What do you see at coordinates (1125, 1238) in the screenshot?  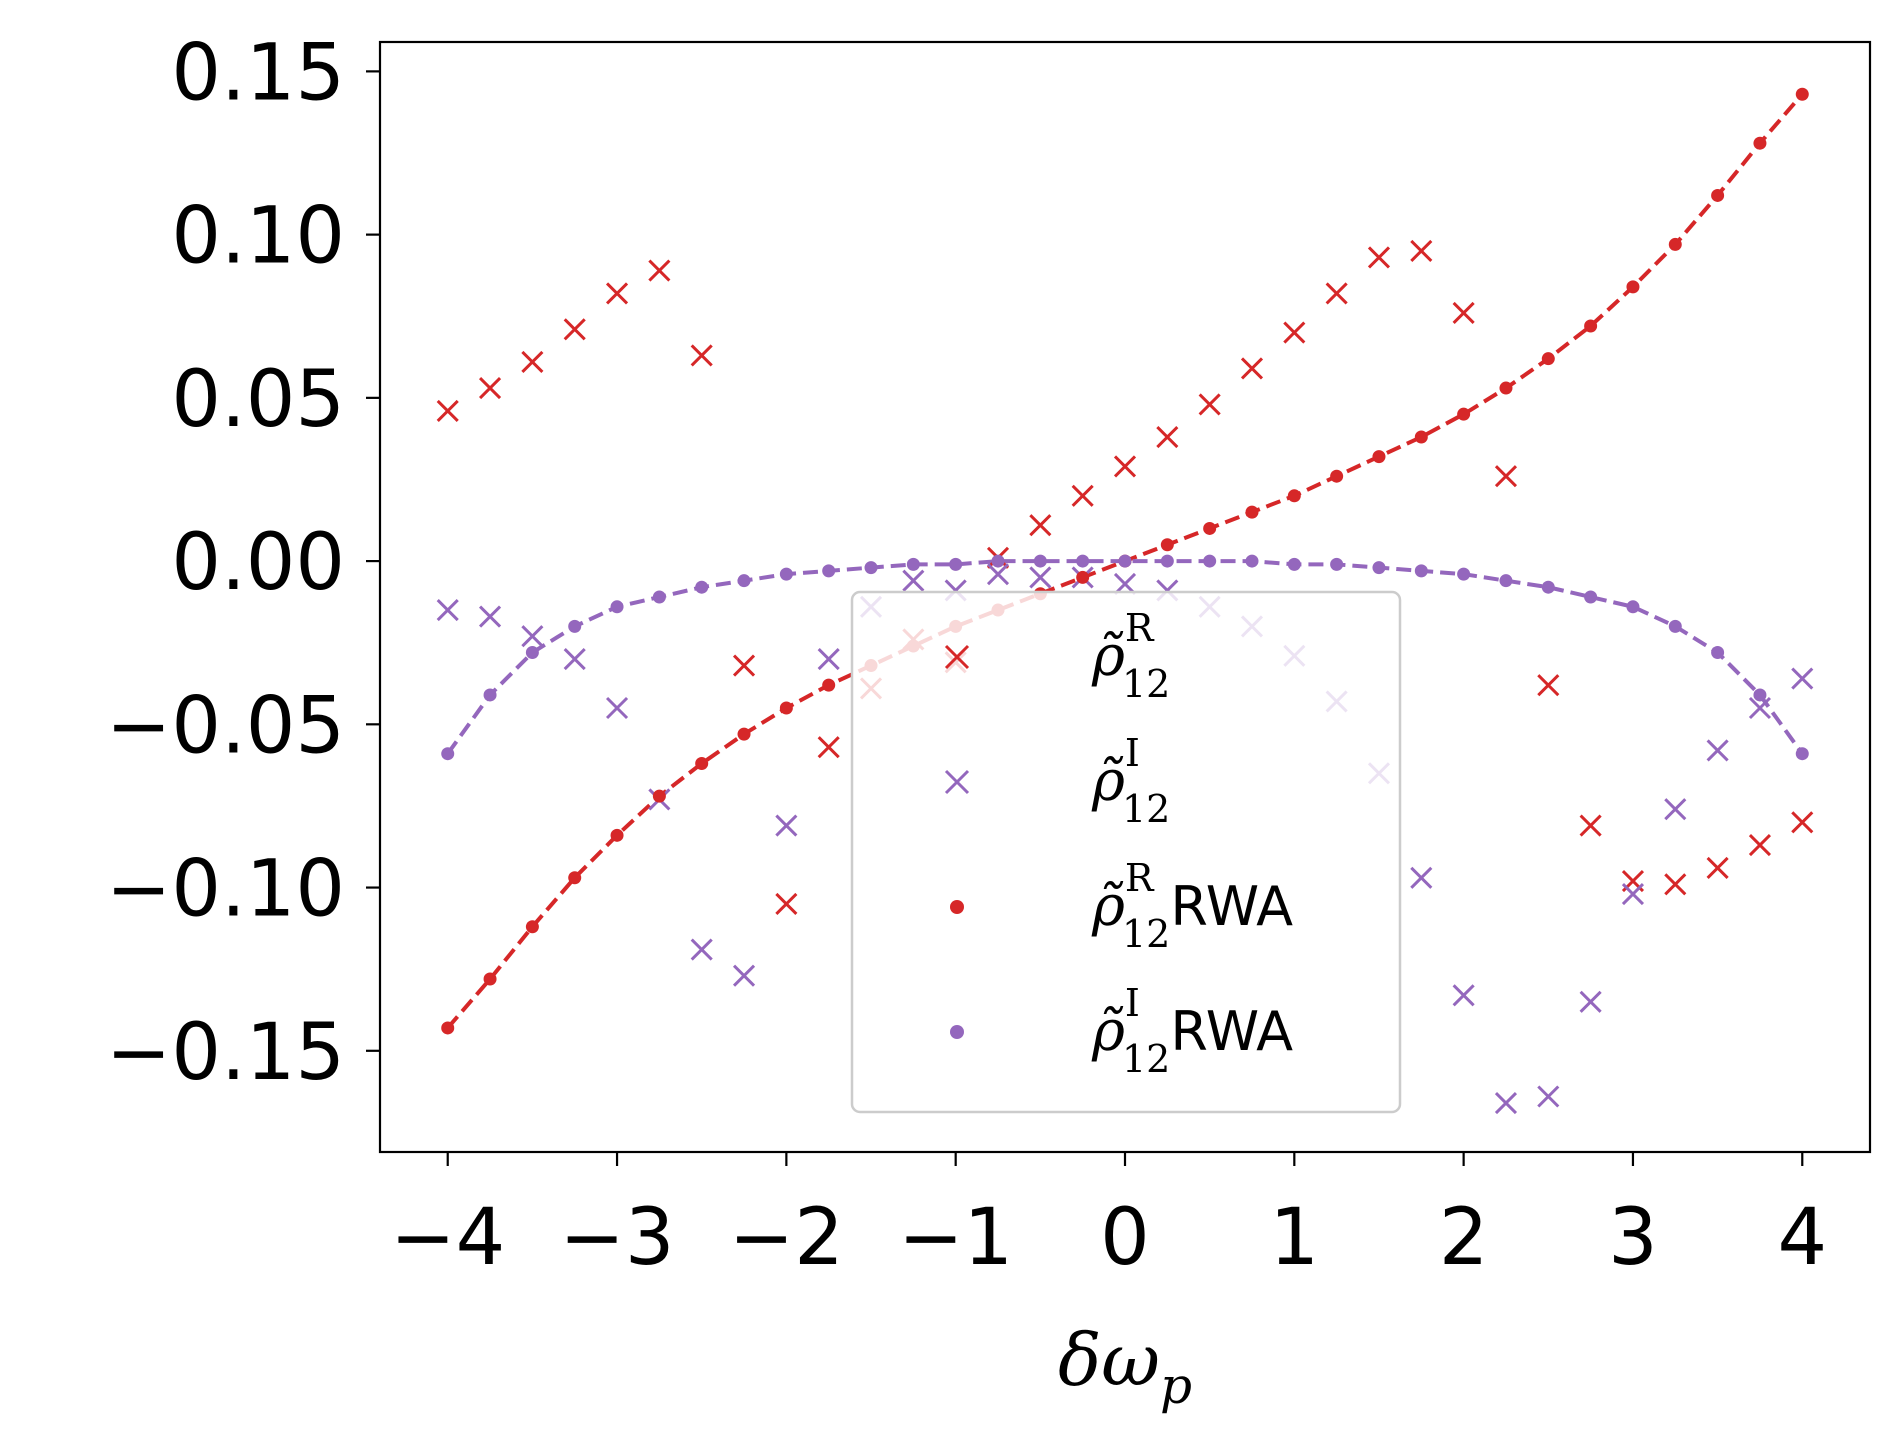 I see `x-tick-label: 0` at bounding box center [1125, 1238].